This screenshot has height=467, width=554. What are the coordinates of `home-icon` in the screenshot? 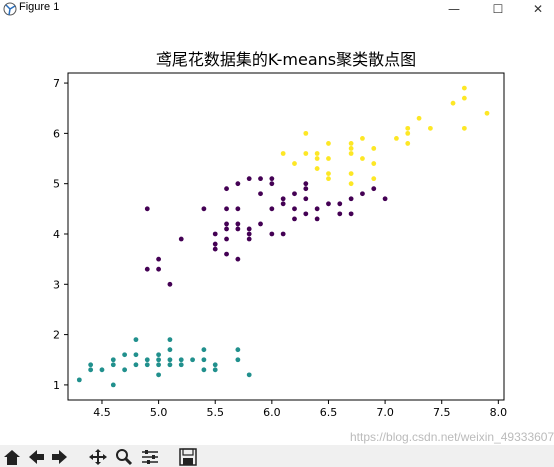 It's located at (12, 457).